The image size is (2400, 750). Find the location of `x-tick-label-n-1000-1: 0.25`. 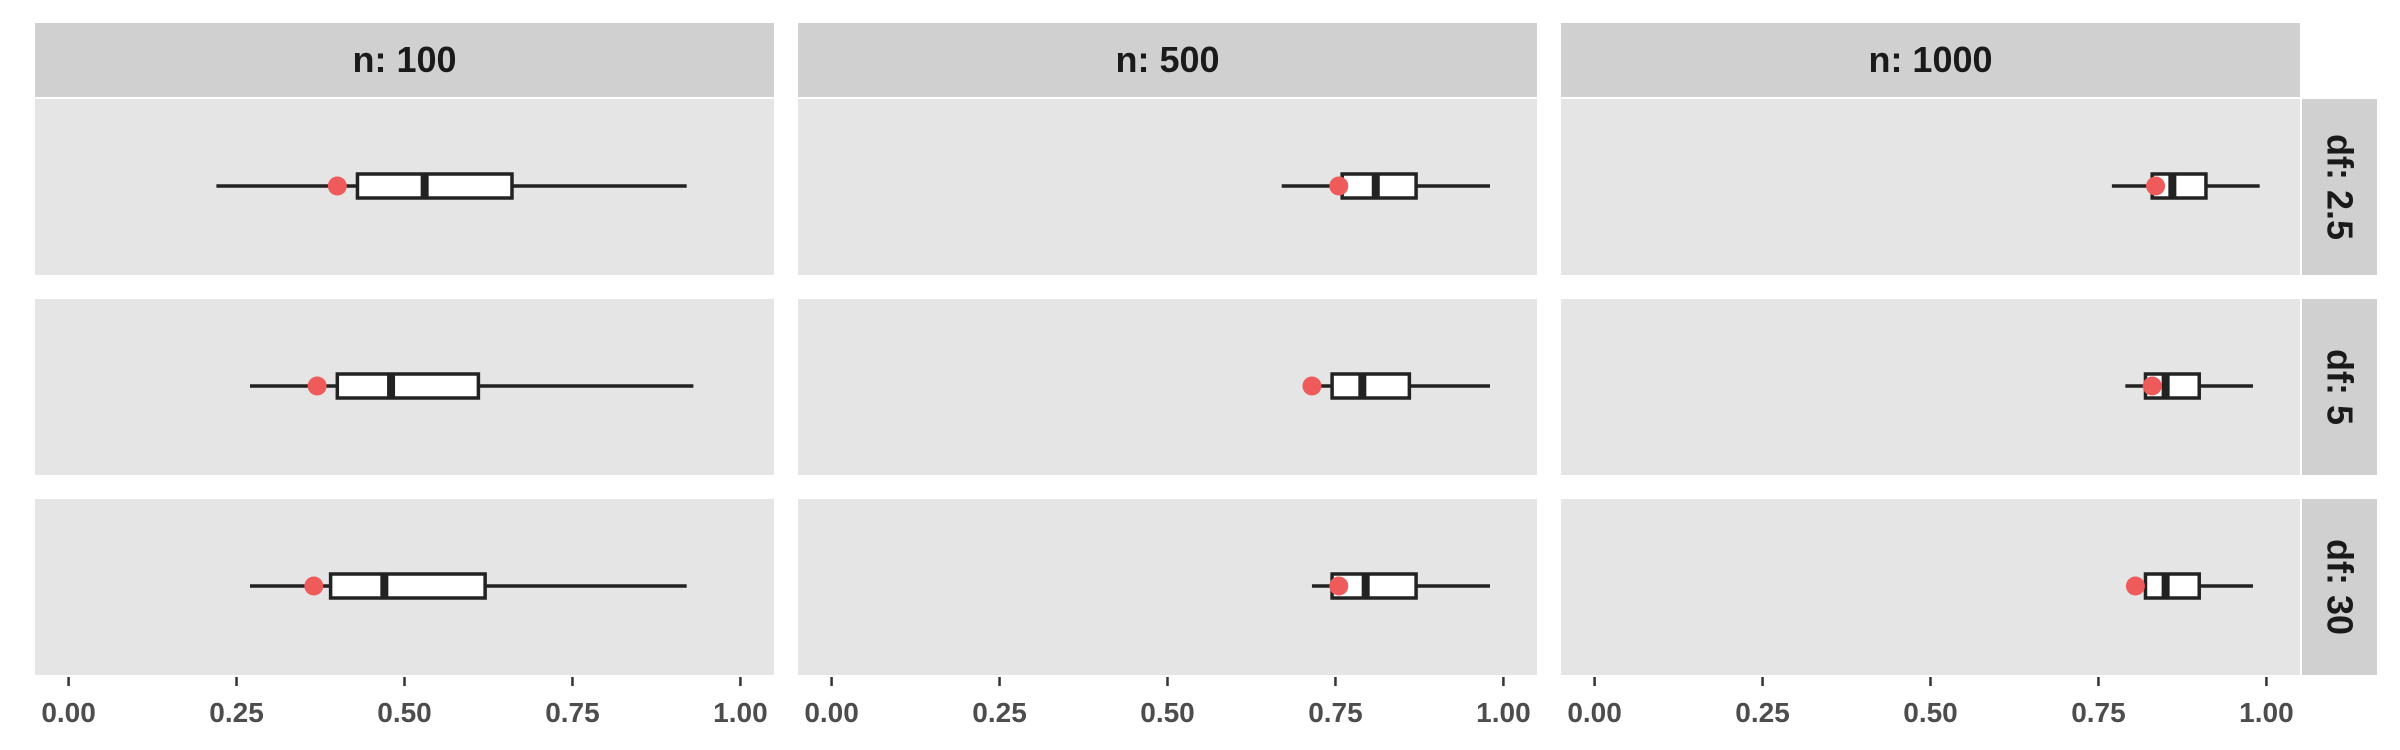

x-tick-label-n-1000-1: 0.25 is located at coordinates (1762, 712).